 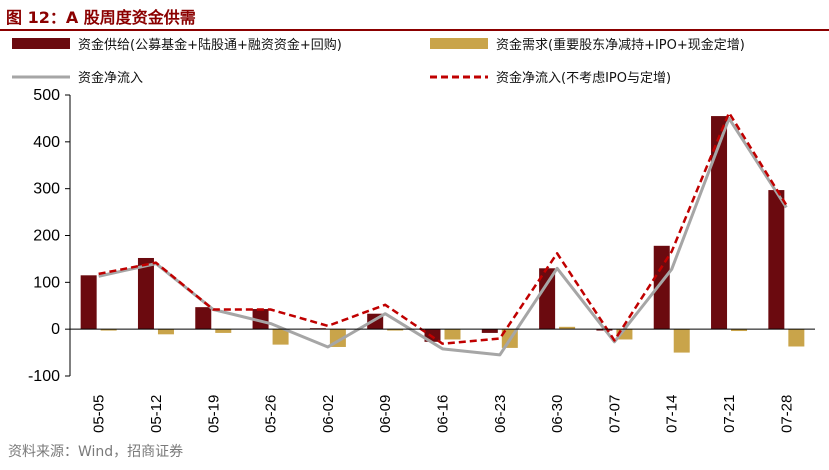 I want to click on y-axis: 500 400 300 200 100 0 -100, so click(x=49, y=236).